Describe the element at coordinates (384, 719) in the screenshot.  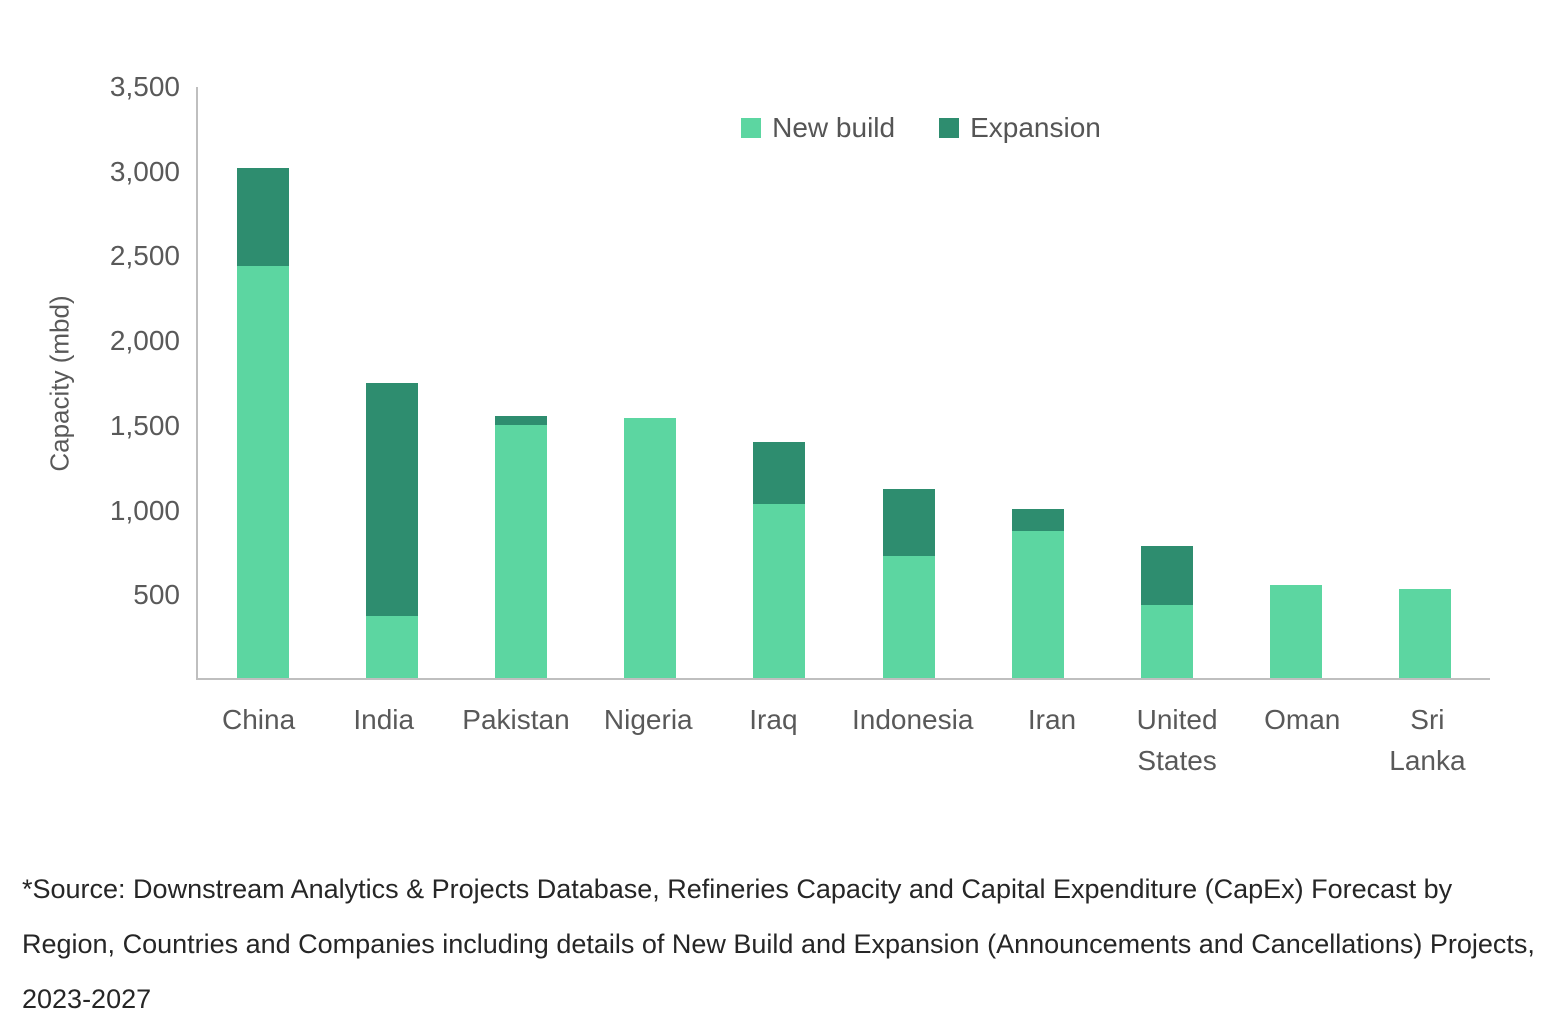
I see `x-axis-label-india: India` at that location.